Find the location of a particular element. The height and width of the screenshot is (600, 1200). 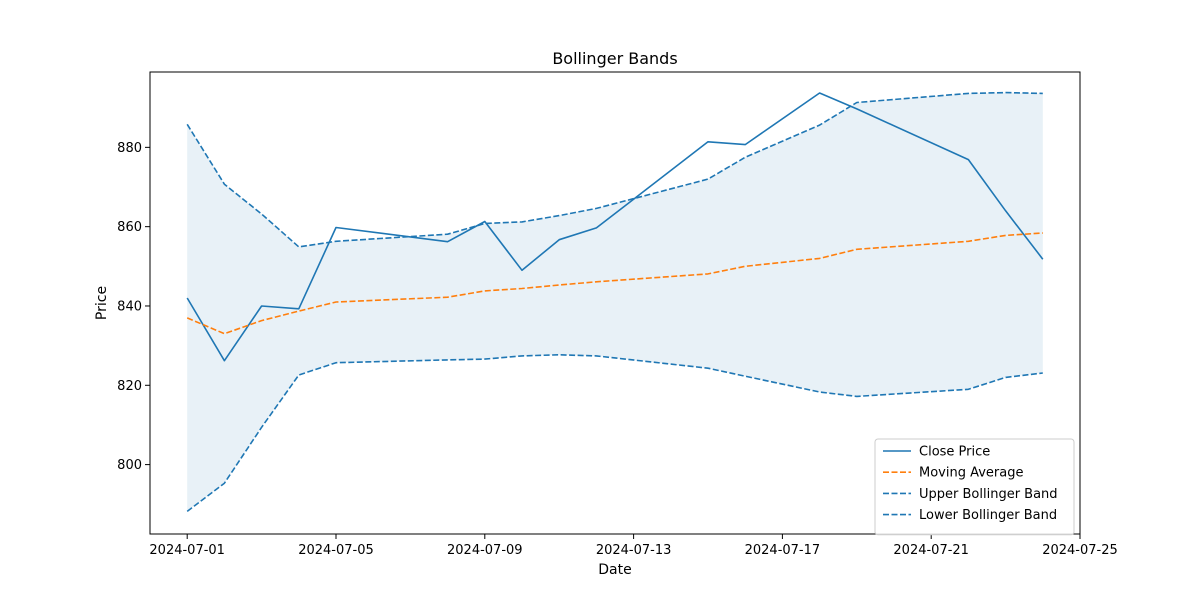

x-tick-label: 2024-07-13 is located at coordinates (634, 550).